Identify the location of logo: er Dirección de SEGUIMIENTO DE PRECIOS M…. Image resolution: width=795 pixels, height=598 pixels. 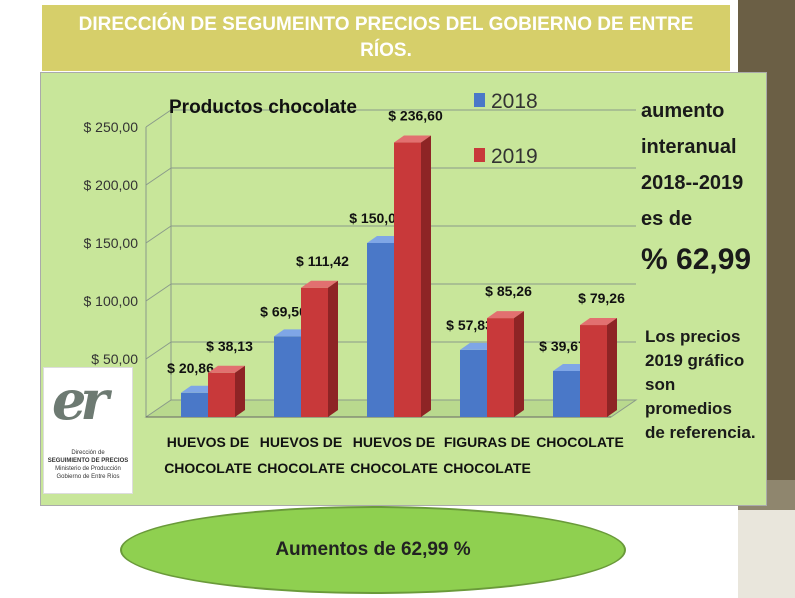
(88, 430).